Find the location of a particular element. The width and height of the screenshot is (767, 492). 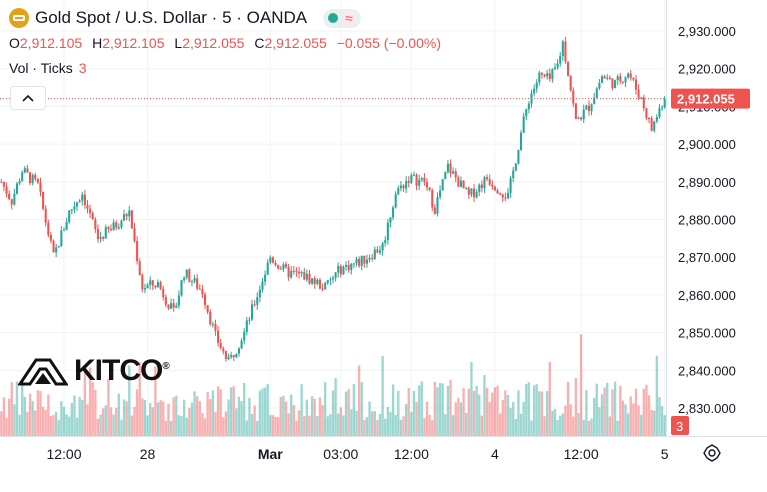

symbol-title: Gold Spot / U.S. Dollar · 5 · OANDA is located at coordinates (171, 17).